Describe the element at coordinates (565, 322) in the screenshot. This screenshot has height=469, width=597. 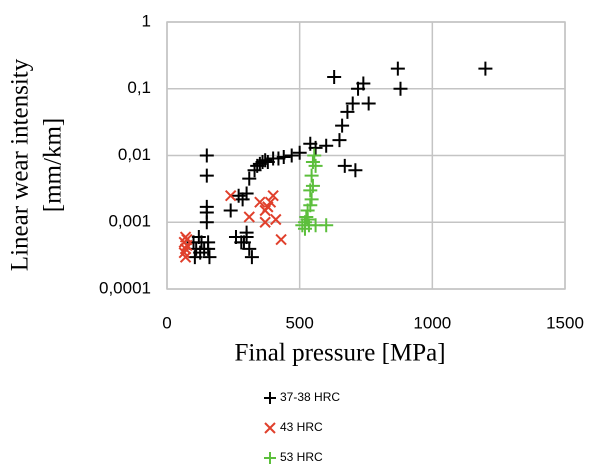
I see `x-tick-label: 1500` at that location.